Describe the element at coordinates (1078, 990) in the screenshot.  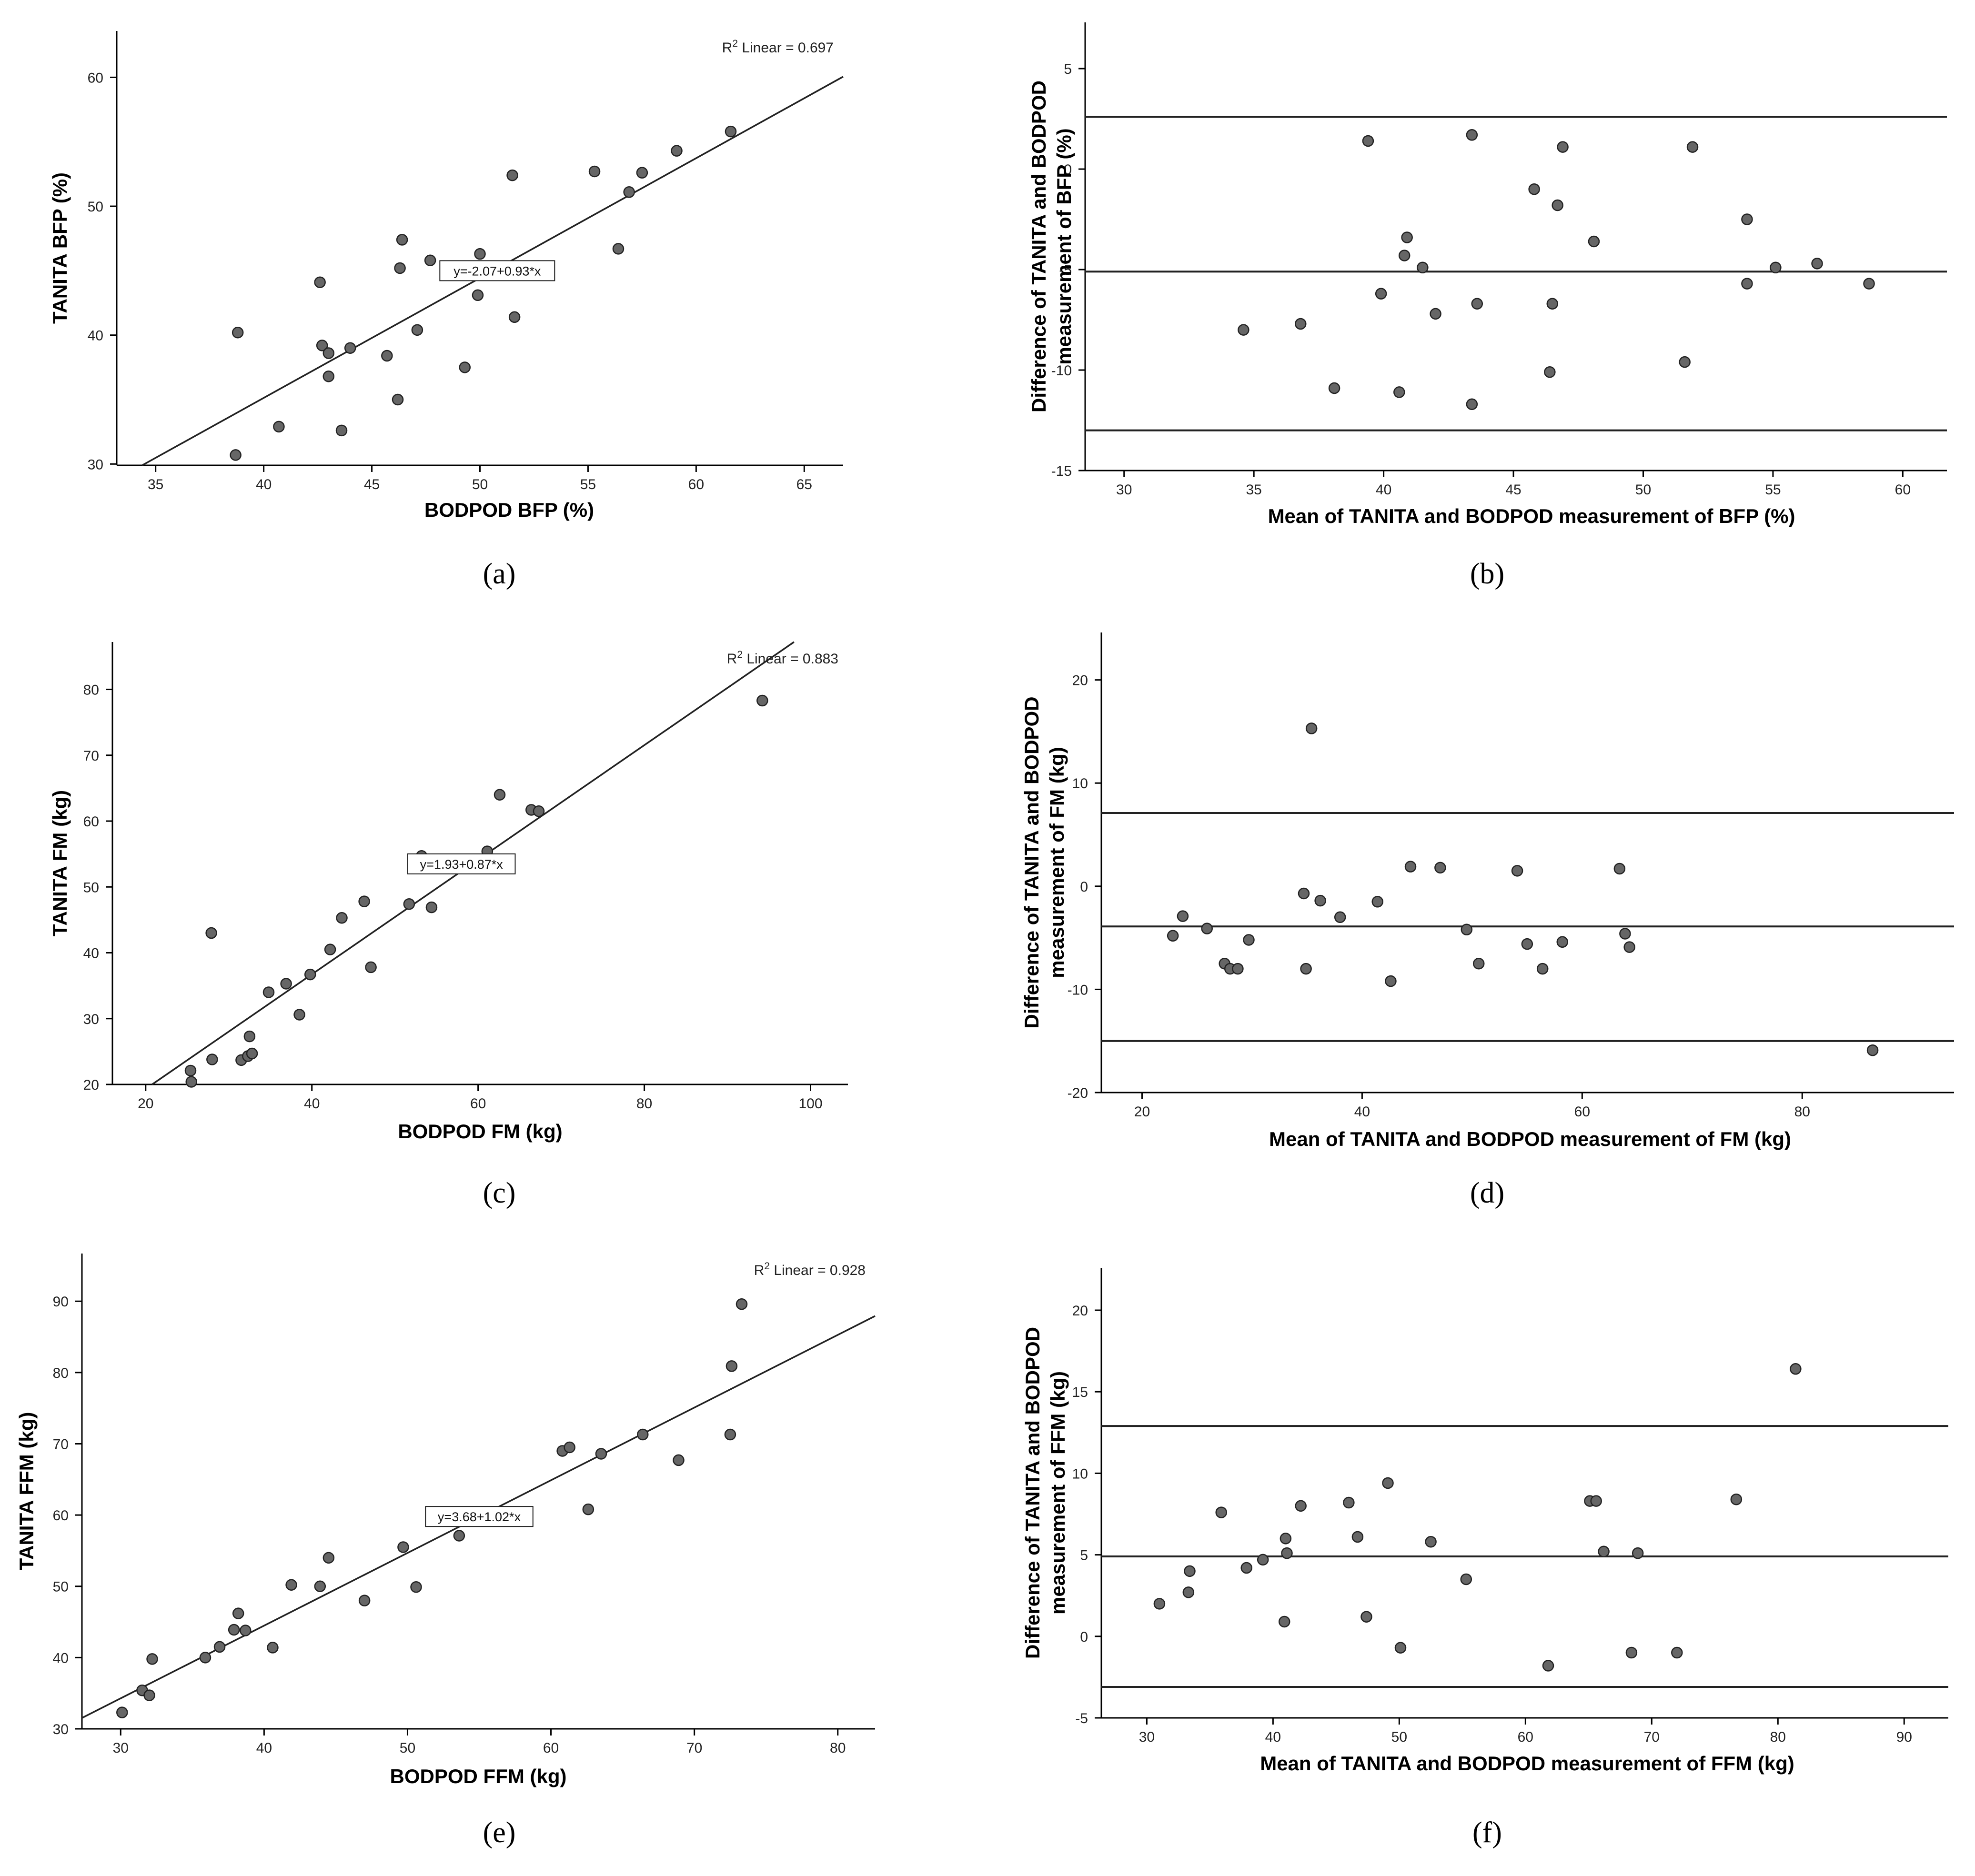
I see `y-tick-label: -10` at that location.